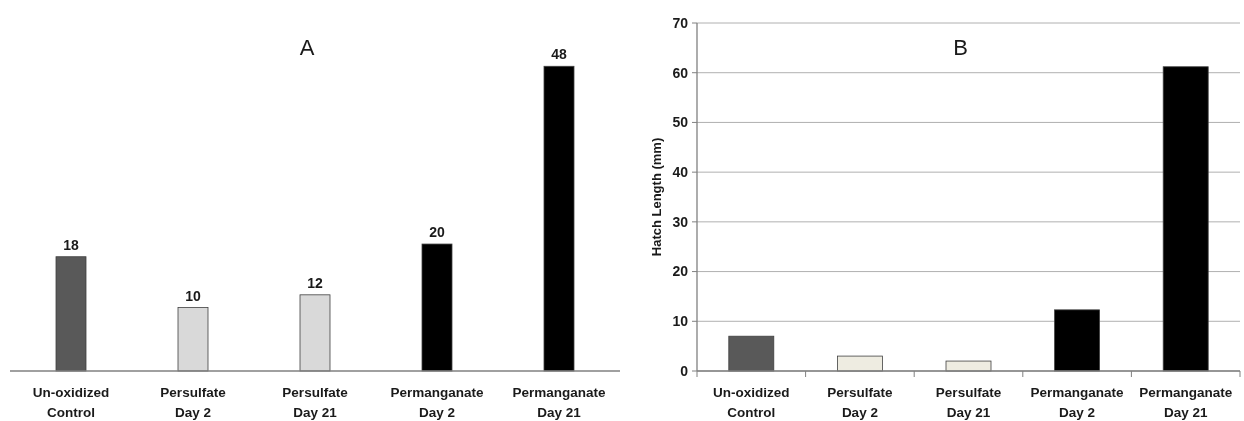  Describe the element at coordinates (680, 321) in the screenshot. I see `y-tick-label: 10` at that location.